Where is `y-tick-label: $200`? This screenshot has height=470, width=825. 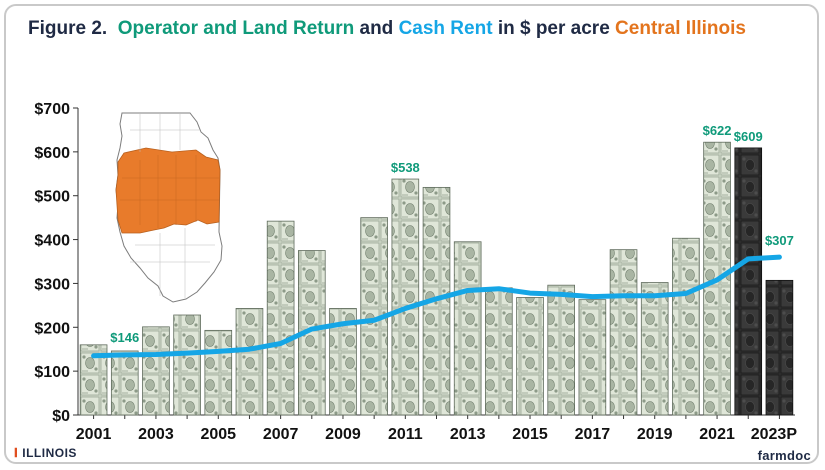
y-tick-label: $200 is located at coordinates (52, 328).